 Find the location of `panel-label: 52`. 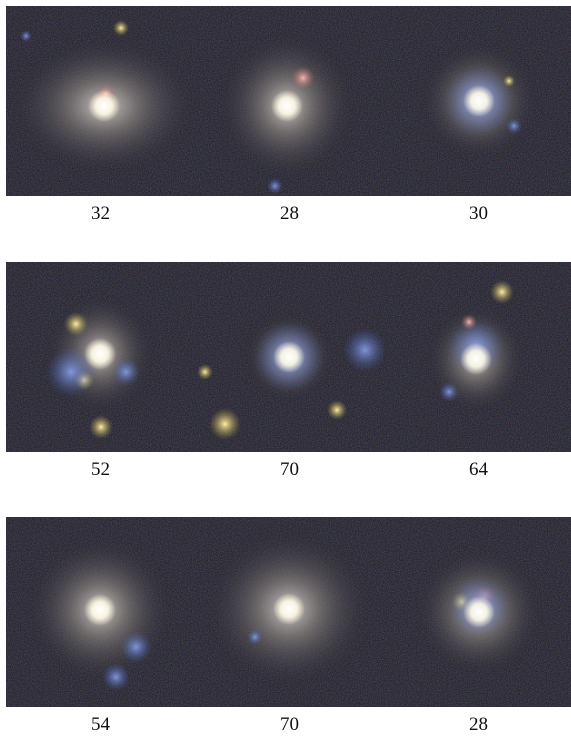

panel-label: 52 is located at coordinates (100, 469).